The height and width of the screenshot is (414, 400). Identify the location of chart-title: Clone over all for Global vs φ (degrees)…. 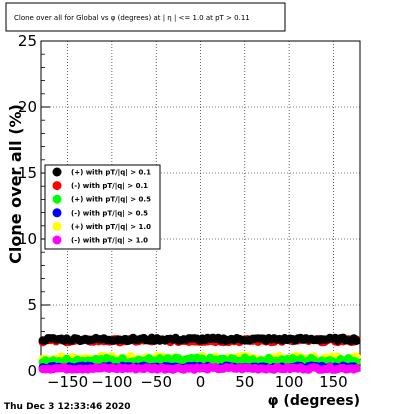
(132, 18).